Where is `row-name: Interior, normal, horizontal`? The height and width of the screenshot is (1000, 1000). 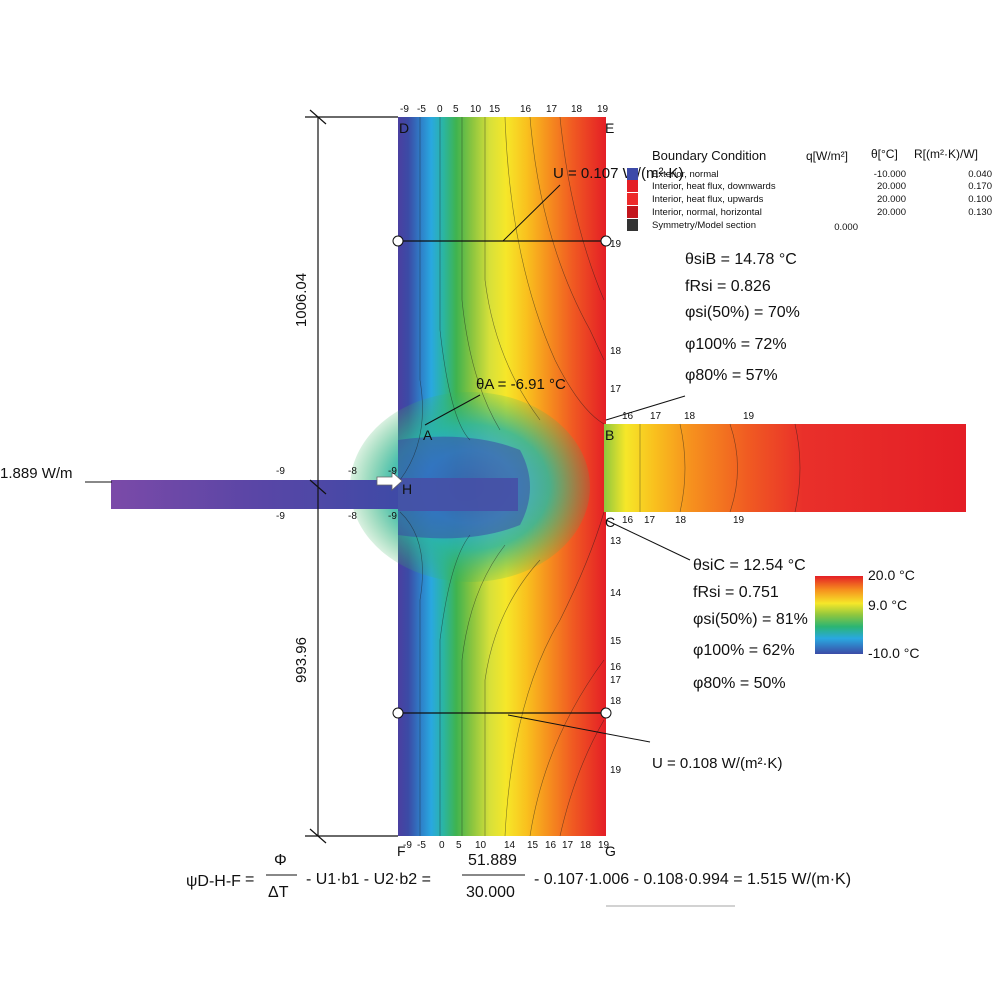
row-name: Interior, normal, horizontal is located at coordinates (707, 212).